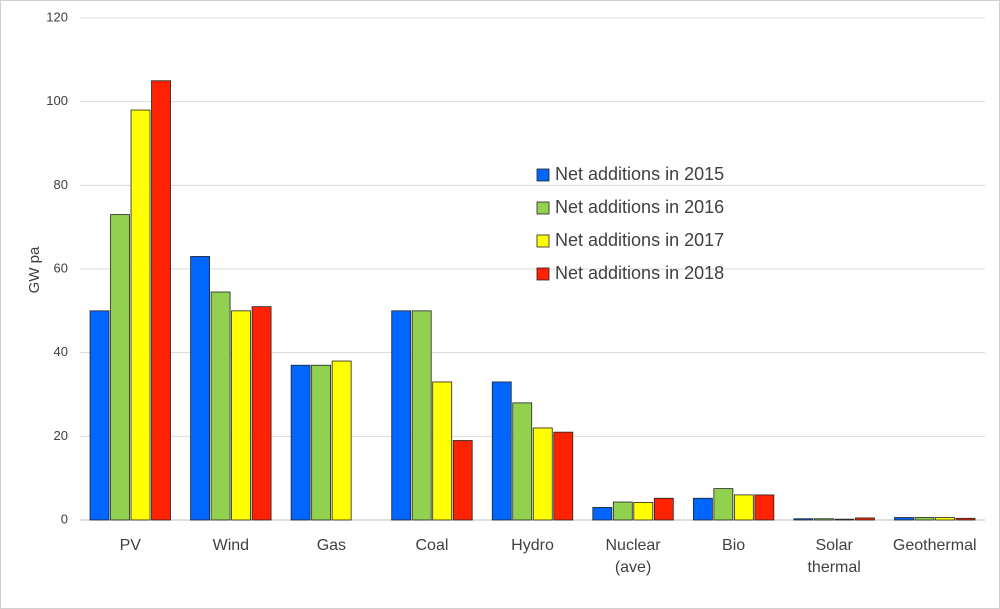 The height and width of the screenshot is (609, 1000). What do you see at coordinates (833, 556) in the screenshot?
I see `x-tick-label: Solar thermal` at bounding box center [833, 556].